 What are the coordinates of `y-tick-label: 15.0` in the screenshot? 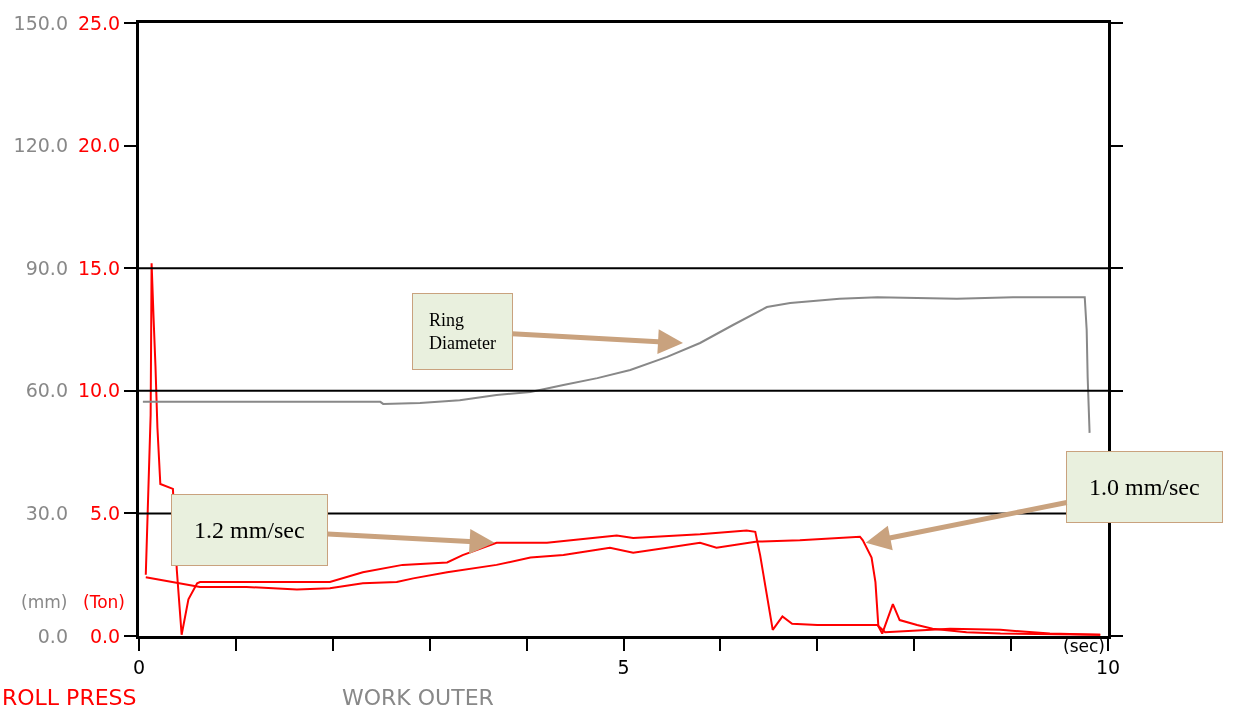 It's located at (99, 267).